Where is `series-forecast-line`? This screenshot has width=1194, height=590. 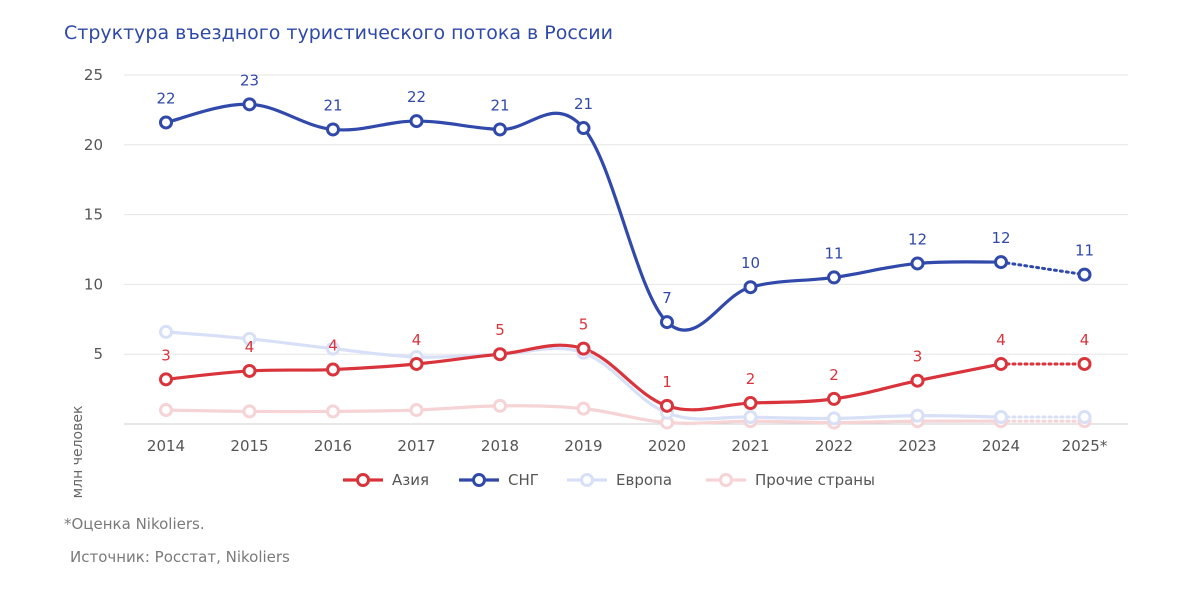
series-forecast-line is located at coordinates (1042, 268).